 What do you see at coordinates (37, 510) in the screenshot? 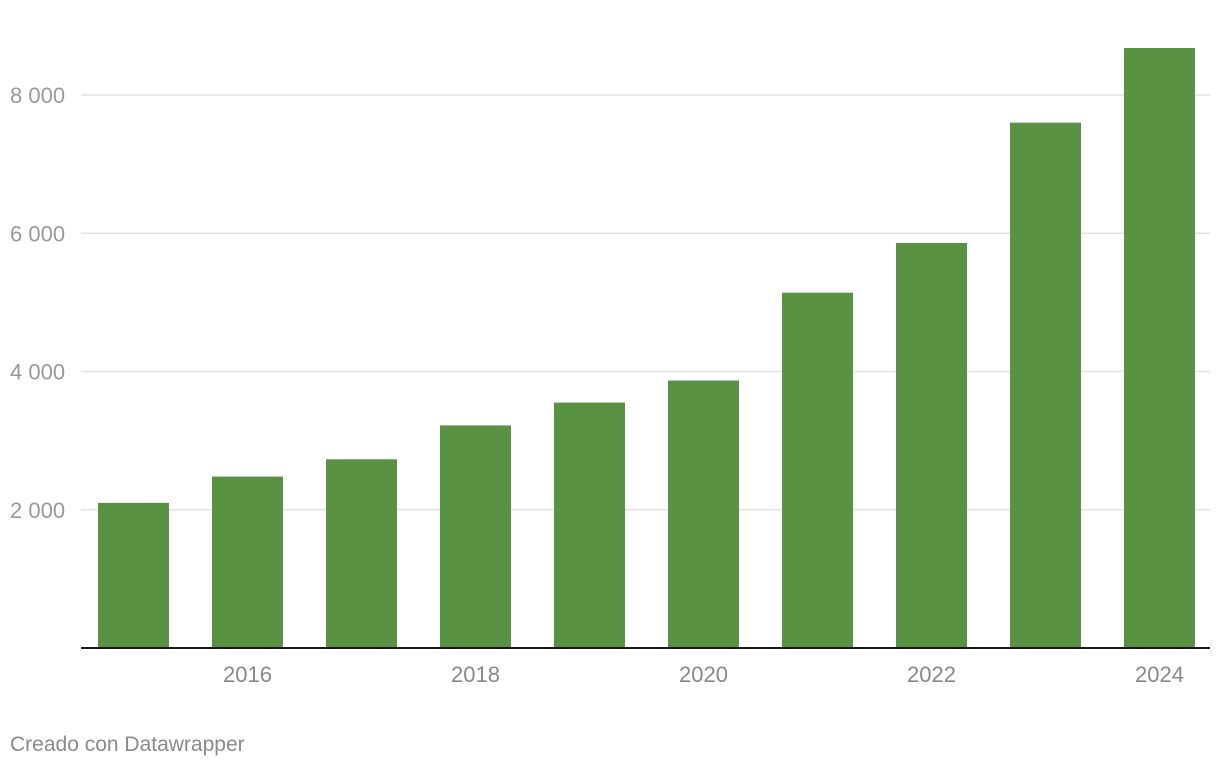
I see `y-tick-label: 2 000` at bounding box center [37, 510].